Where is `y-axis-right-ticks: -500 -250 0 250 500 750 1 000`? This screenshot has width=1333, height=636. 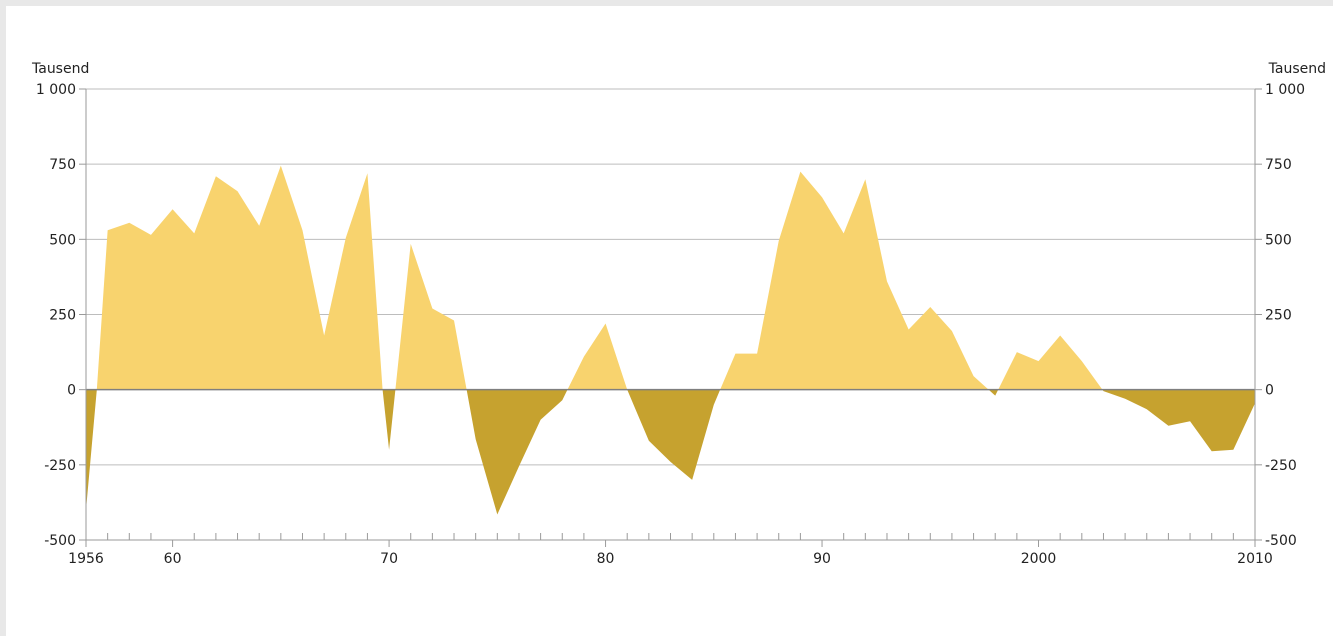 y-axis-right-ticks: -500 -250 0 250 500 750 1 000 is located at coordinates (1280, 315).